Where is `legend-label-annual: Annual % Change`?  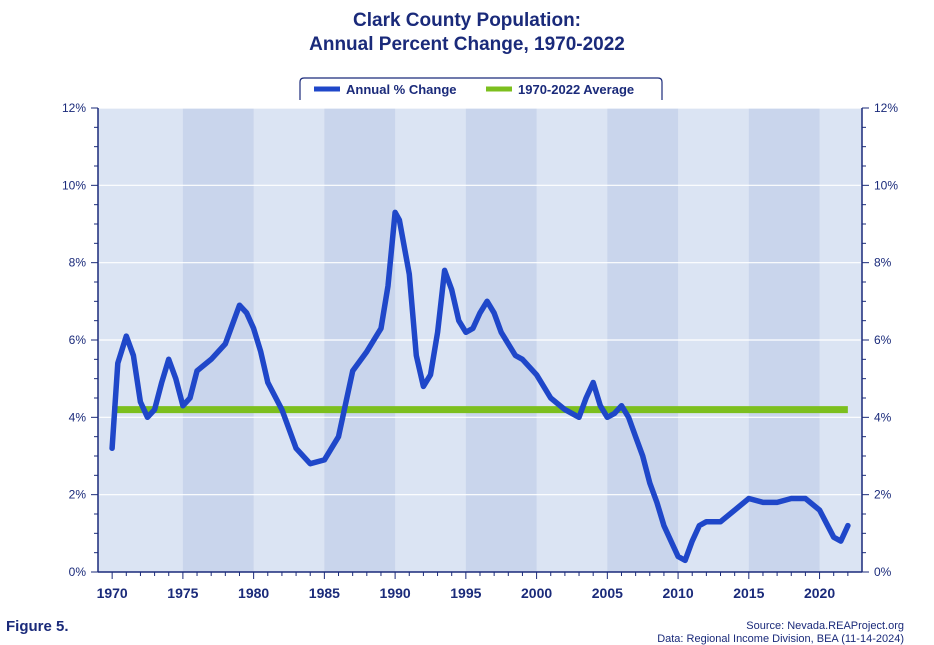 legend-label-annual: Annual % Change is located at coordinates (401, 89).